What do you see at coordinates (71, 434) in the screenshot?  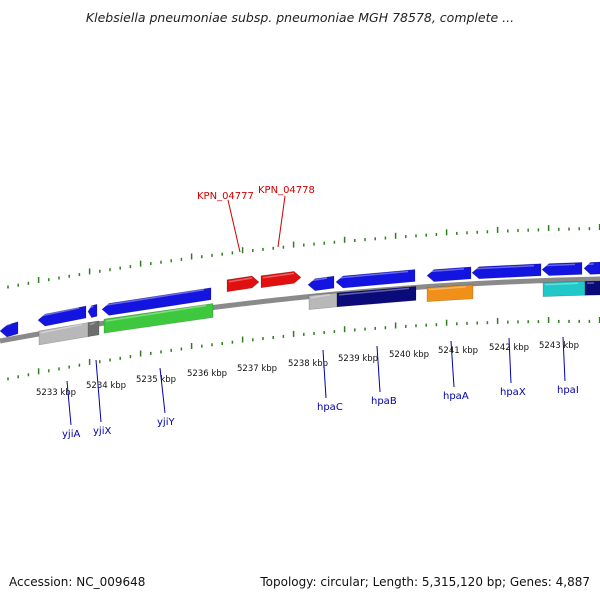 I see `svg-text: yjiA` at bounding box center [71, 434].